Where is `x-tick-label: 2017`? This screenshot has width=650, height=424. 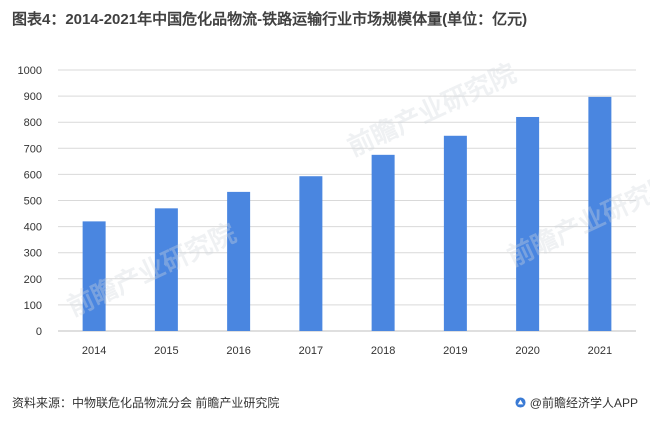
x-tick-label: 2017 is located at coordinates (311, 351).